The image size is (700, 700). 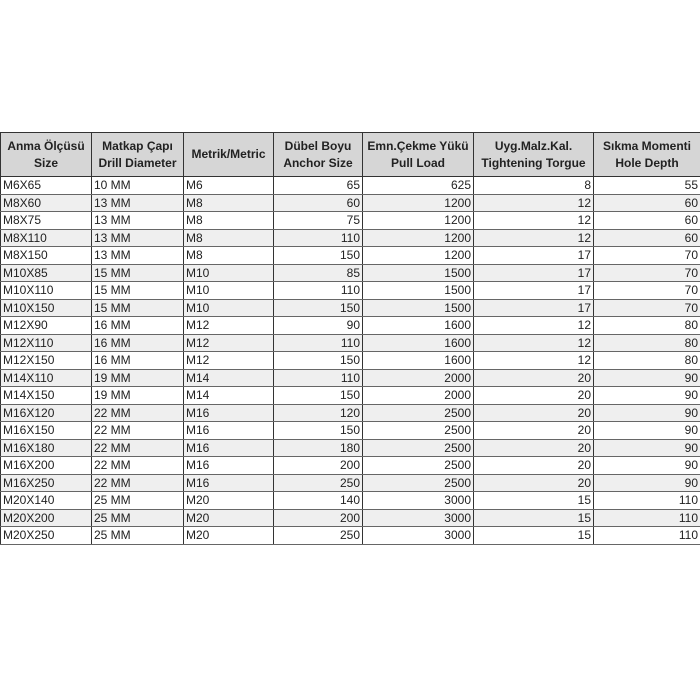 What do you see at coordinates (533, 162) in the screenshot?
I see `header-line: Tightening Torgue` at bounding box center [533, 162].